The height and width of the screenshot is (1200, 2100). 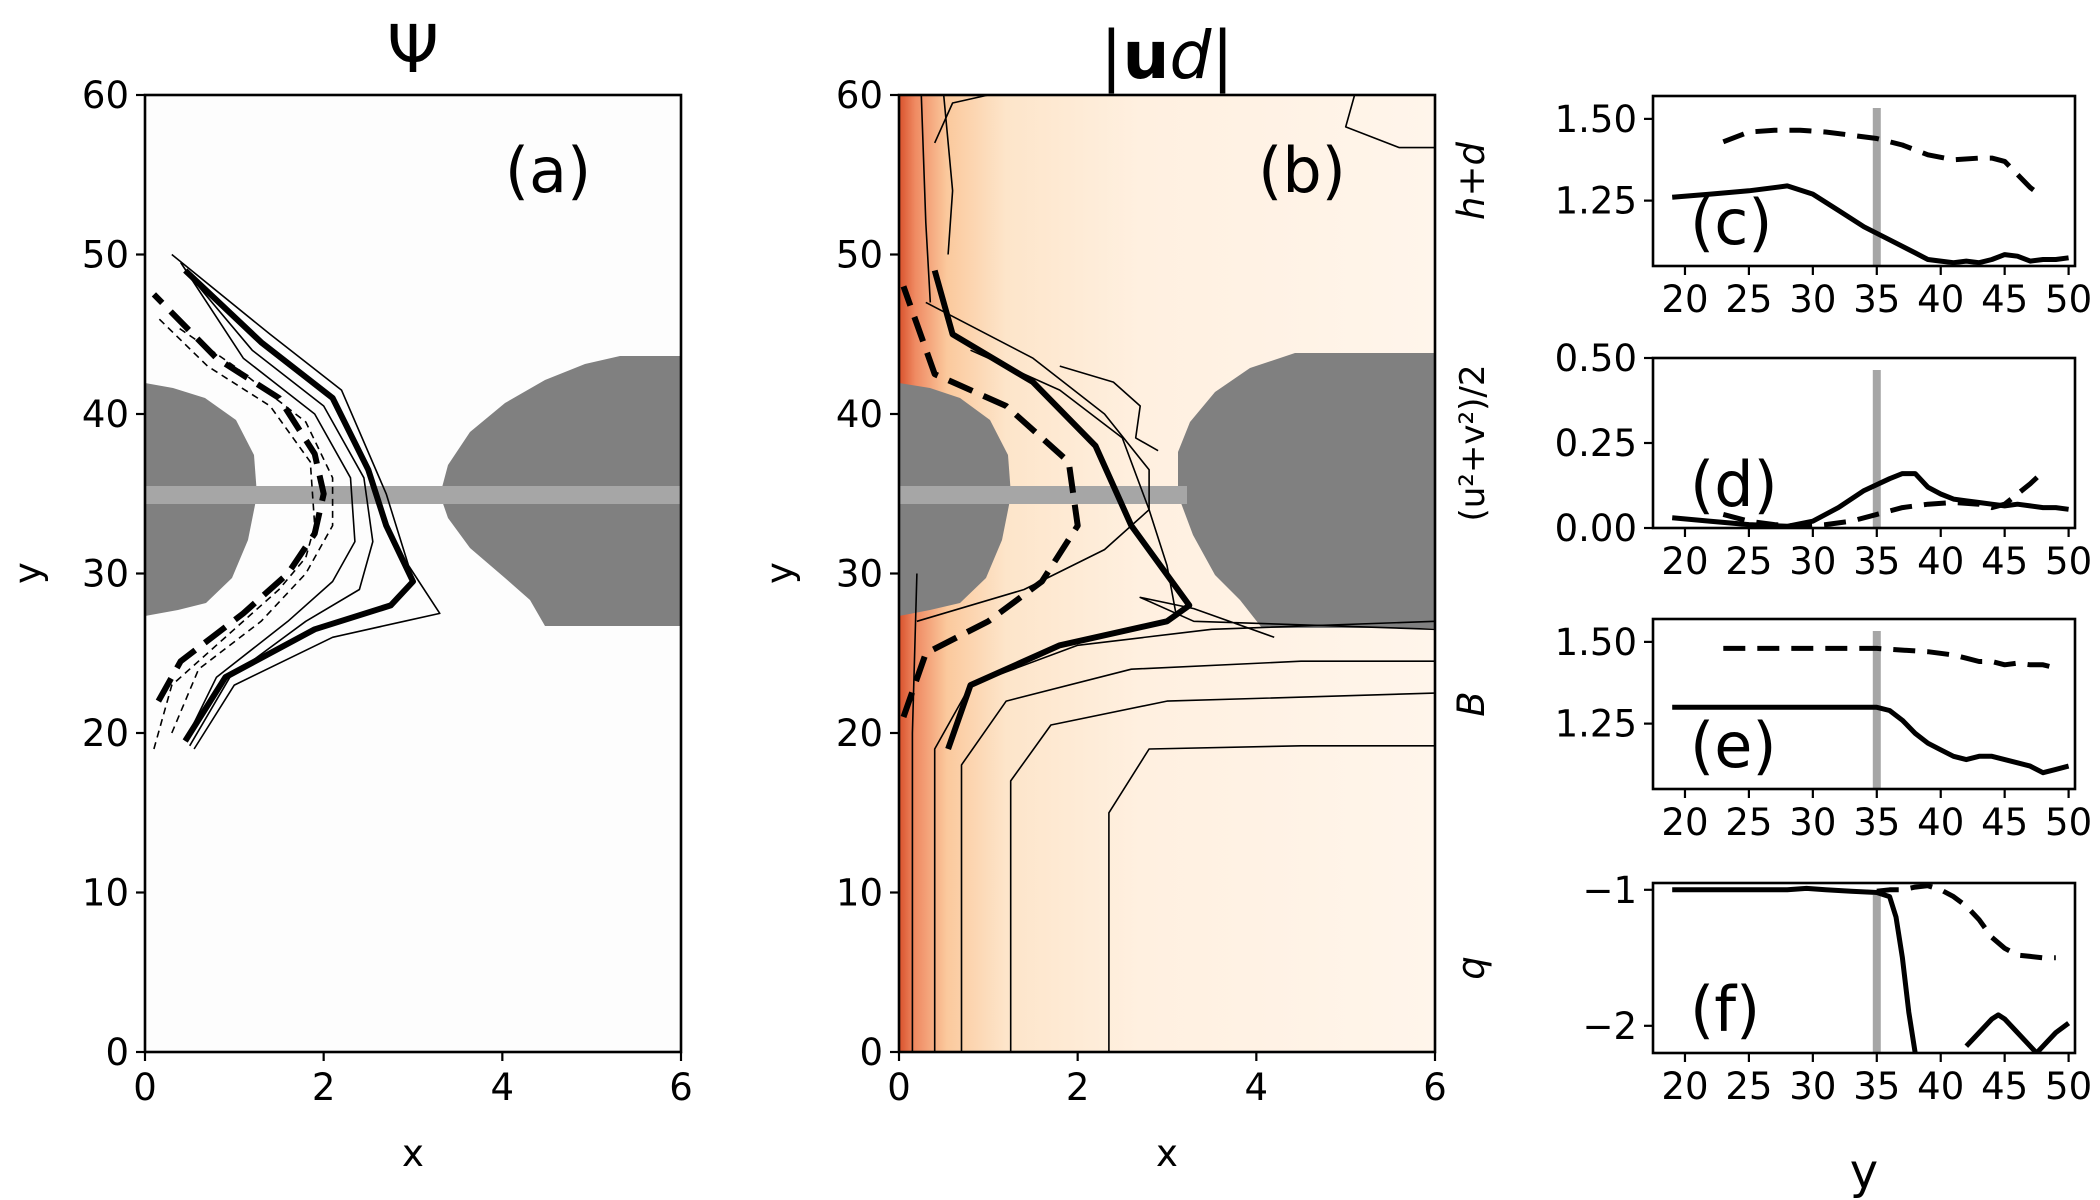 I want to click on panel-f-xtick-label: 35, so click(x=1876, y=1086).